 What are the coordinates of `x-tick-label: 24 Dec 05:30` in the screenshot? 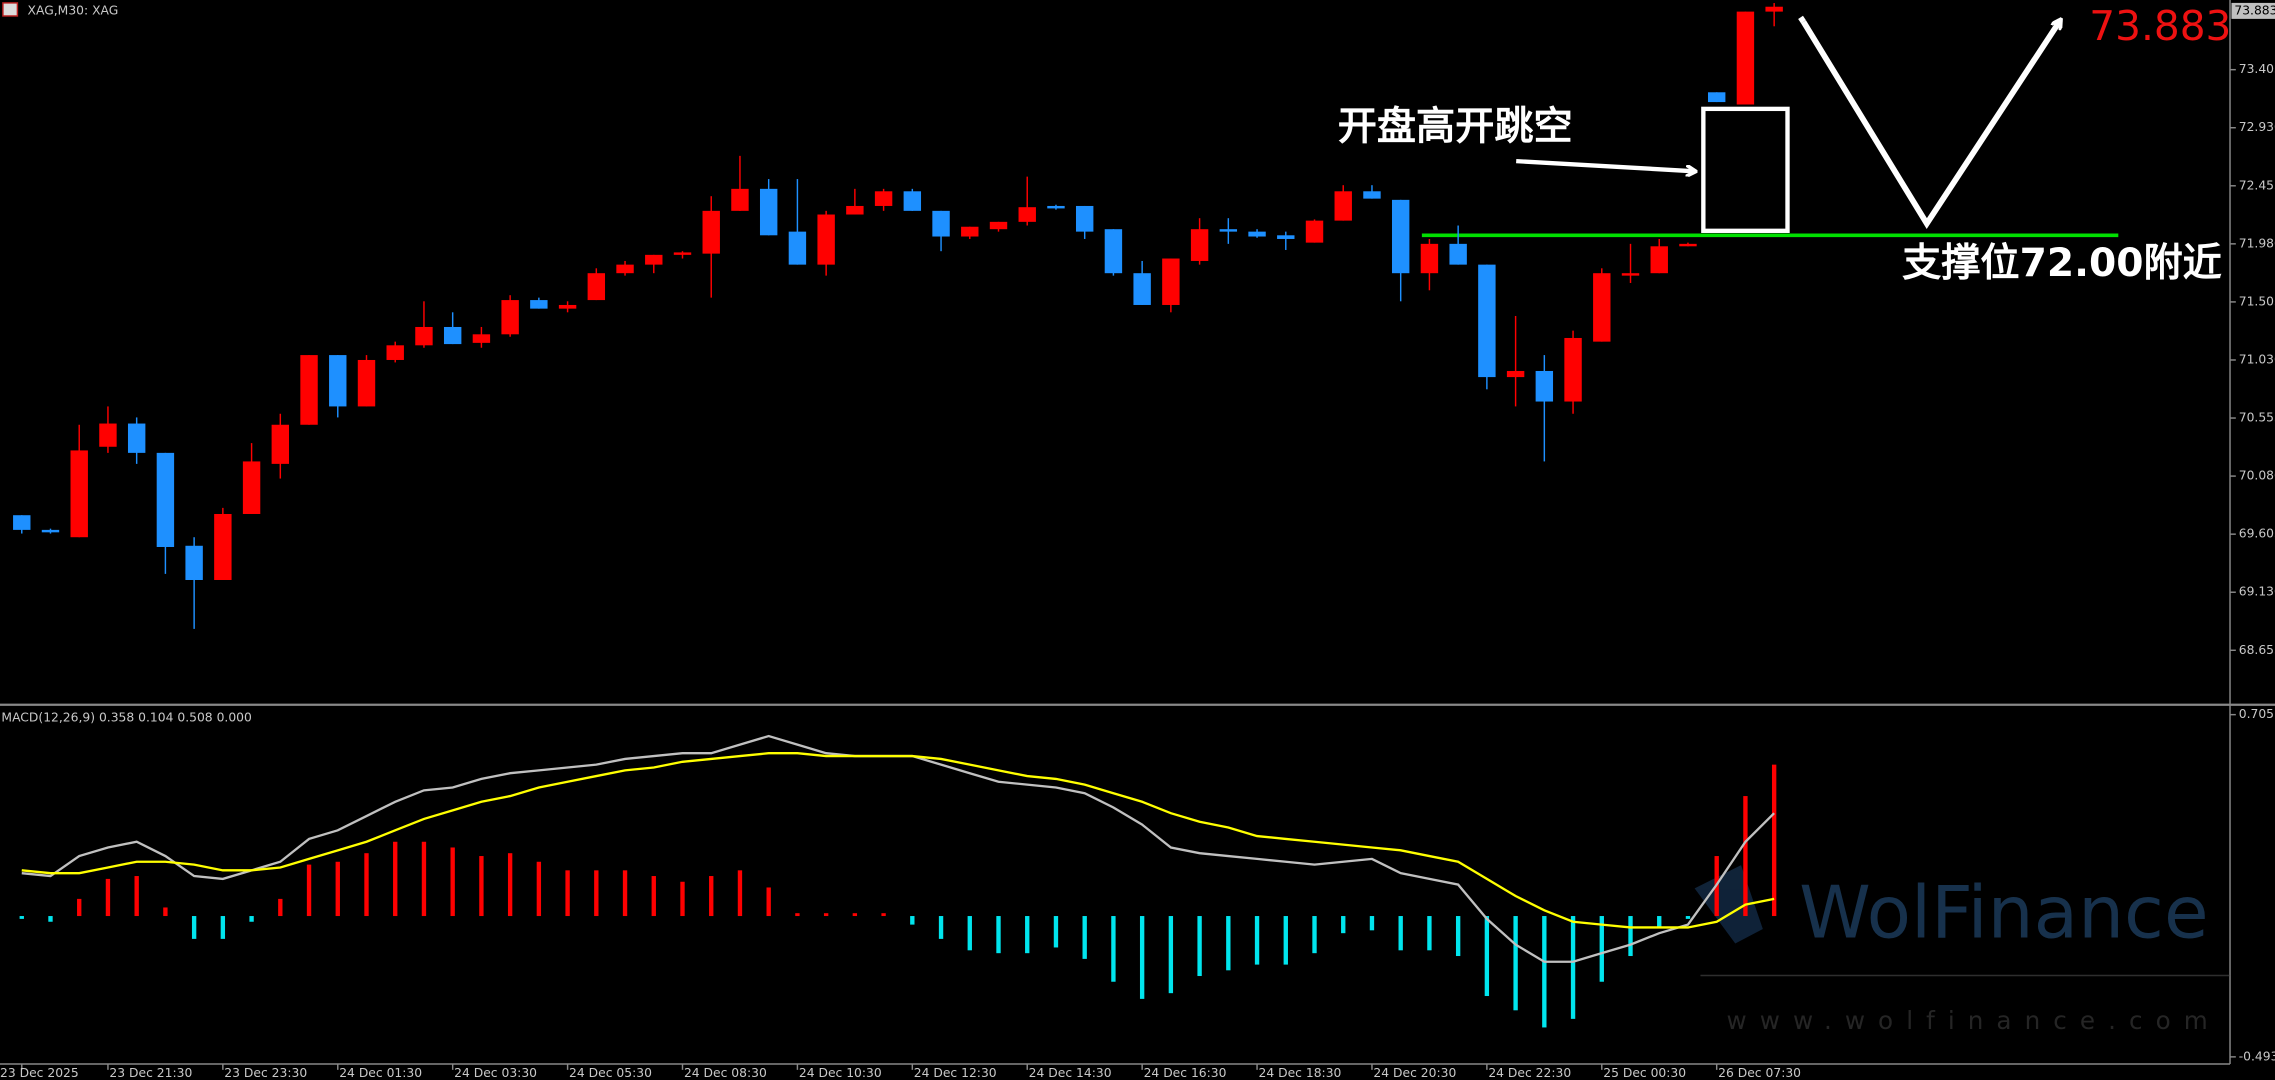 It's located at (610, 1073).